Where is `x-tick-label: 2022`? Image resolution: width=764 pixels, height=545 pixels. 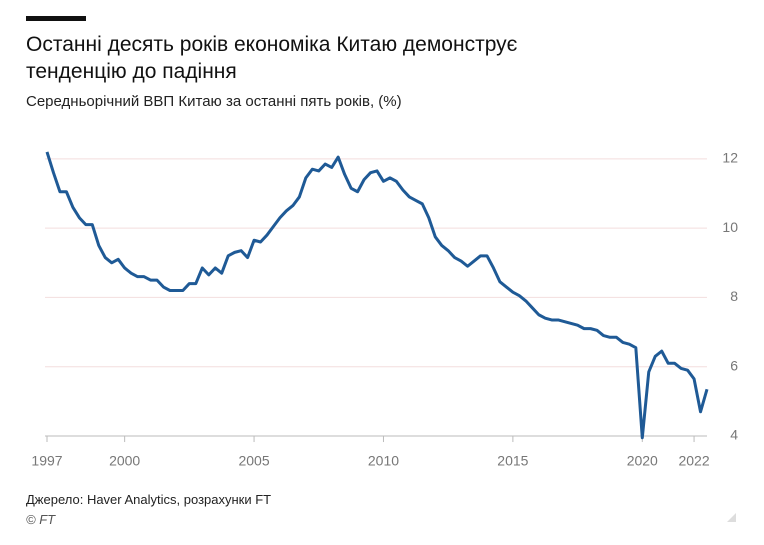 x-tick-label: 2022 is located at coordinates (693, 461).